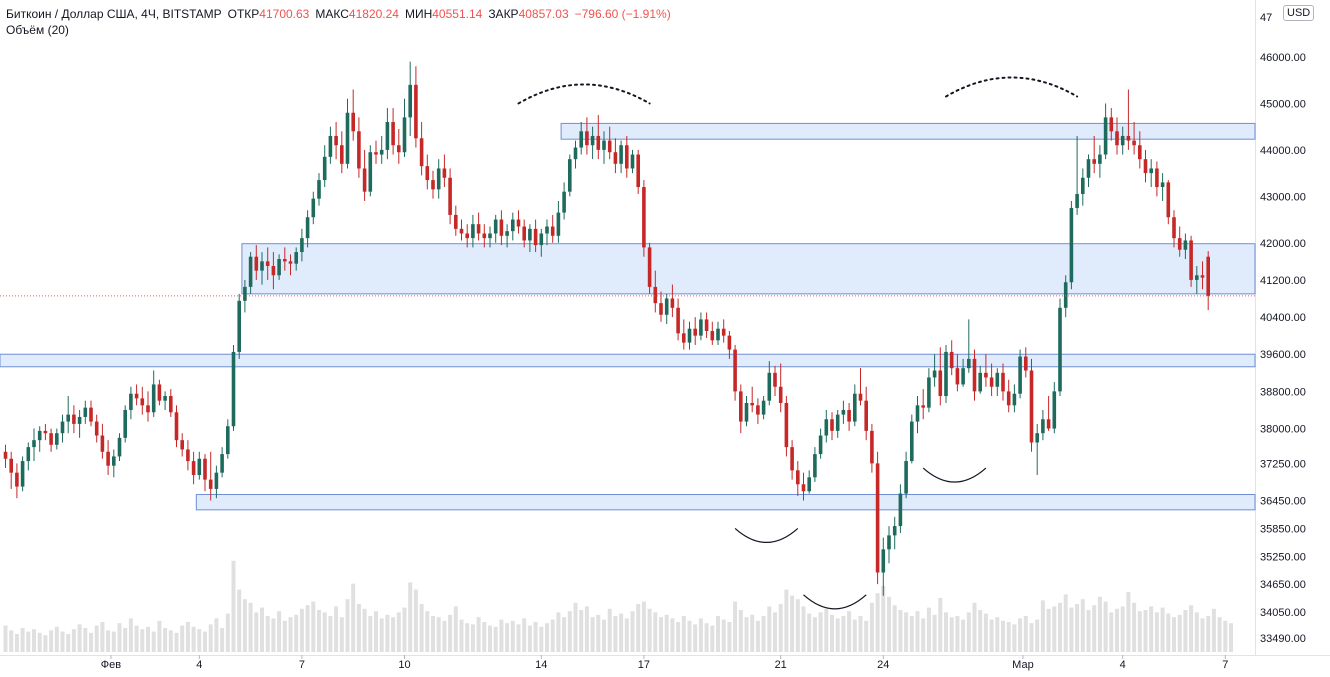 The width and height of the screenshot is (1330, 677). Describe the element at coordinates (1299, 13) in the screenshot. I see `currency-button: USD` at that location.